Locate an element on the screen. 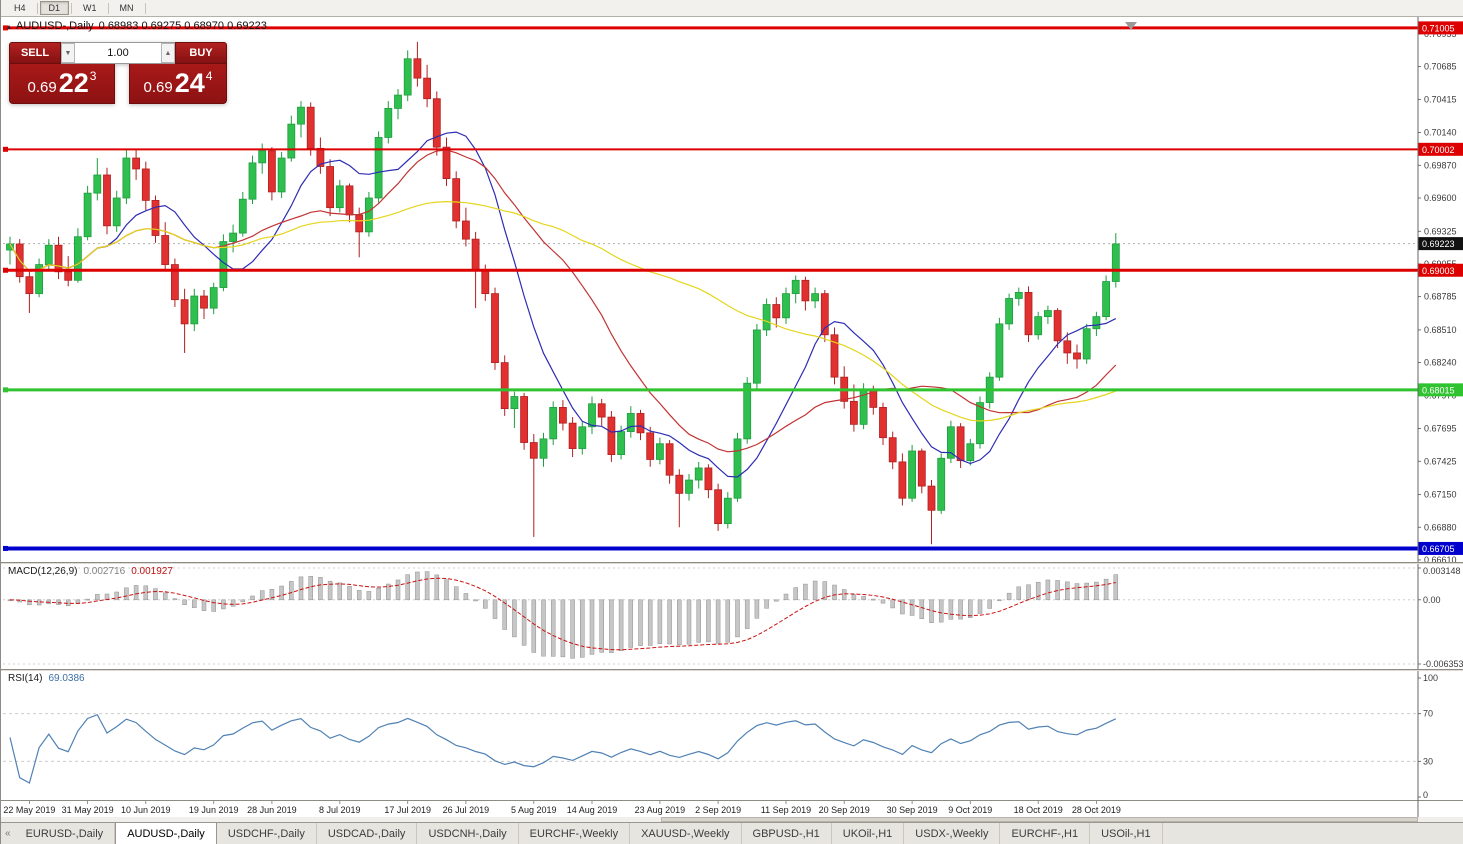 The height and width of the screenshot is (844, 1463). date-label: 9 Oct 2019 is located at coordinates (970, 810).